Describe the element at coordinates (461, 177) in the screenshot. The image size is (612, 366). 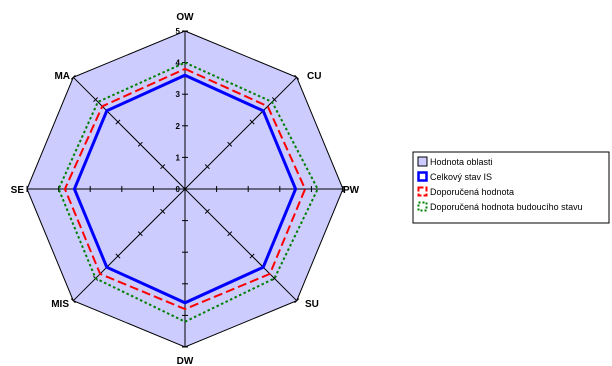
I see `legend-label: Celkový stav IS` at that location.